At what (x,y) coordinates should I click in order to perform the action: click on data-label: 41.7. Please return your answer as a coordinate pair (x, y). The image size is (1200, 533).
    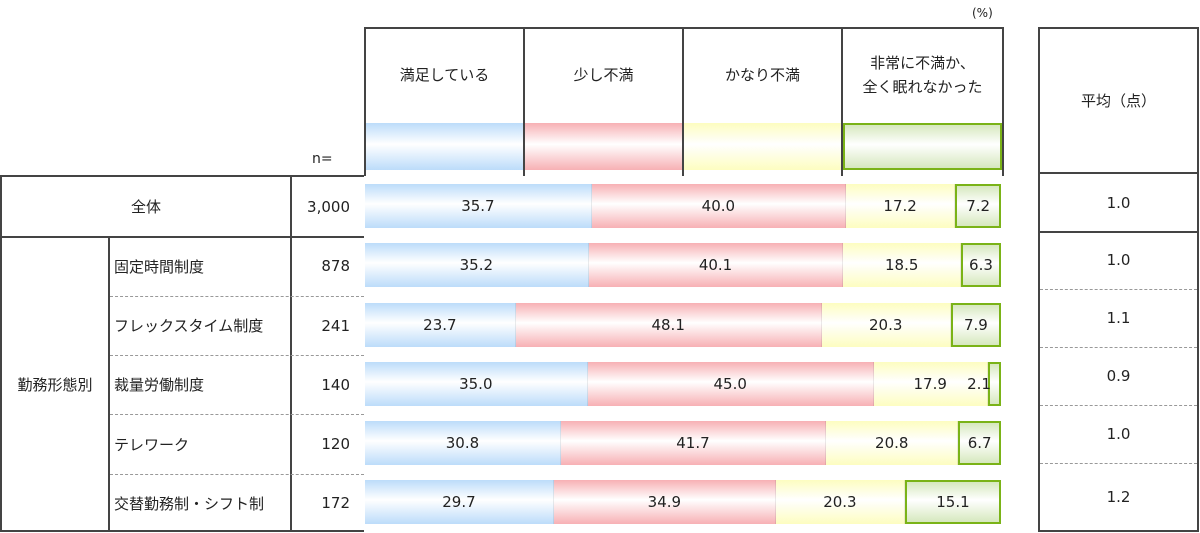
    Looking at the image, I should click on (693, 443).